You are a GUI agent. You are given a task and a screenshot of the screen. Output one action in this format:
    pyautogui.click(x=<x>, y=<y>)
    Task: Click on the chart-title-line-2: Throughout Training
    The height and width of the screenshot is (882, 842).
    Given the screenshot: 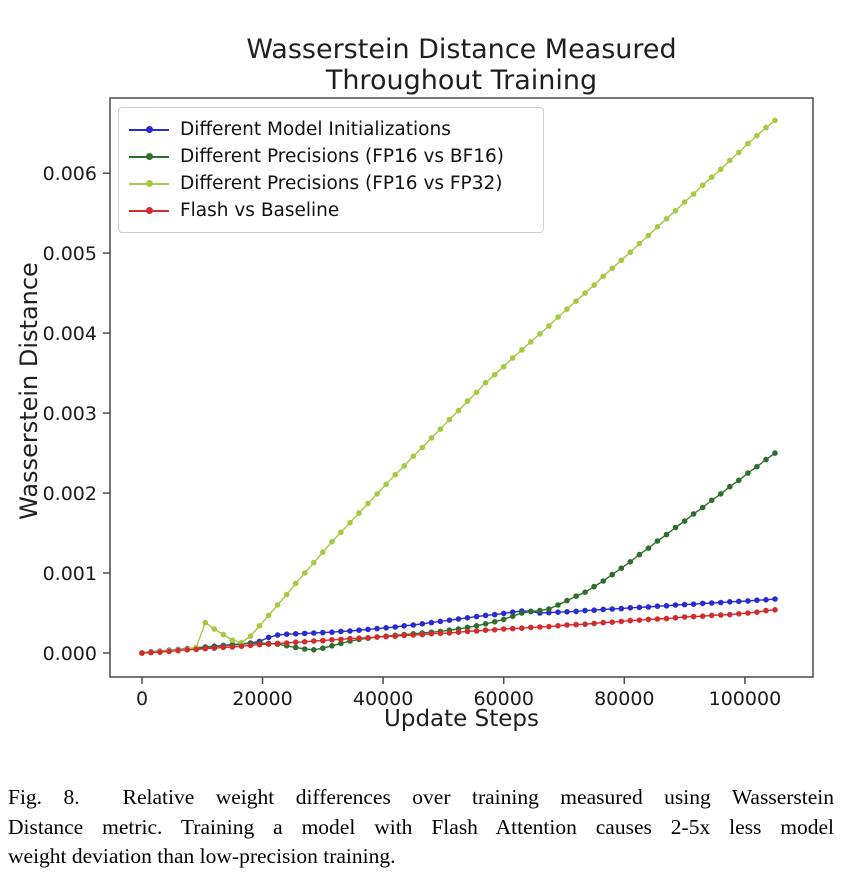 What is the action you would take?
    pyautogui.click(x=461, y=80)
    